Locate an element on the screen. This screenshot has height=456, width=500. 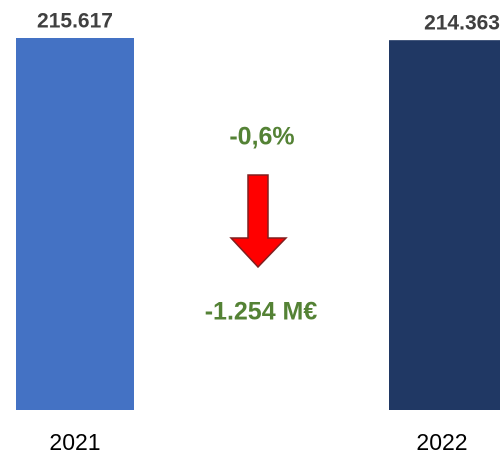
x-tick-label: 2021 is located at coordinates (74, 442).